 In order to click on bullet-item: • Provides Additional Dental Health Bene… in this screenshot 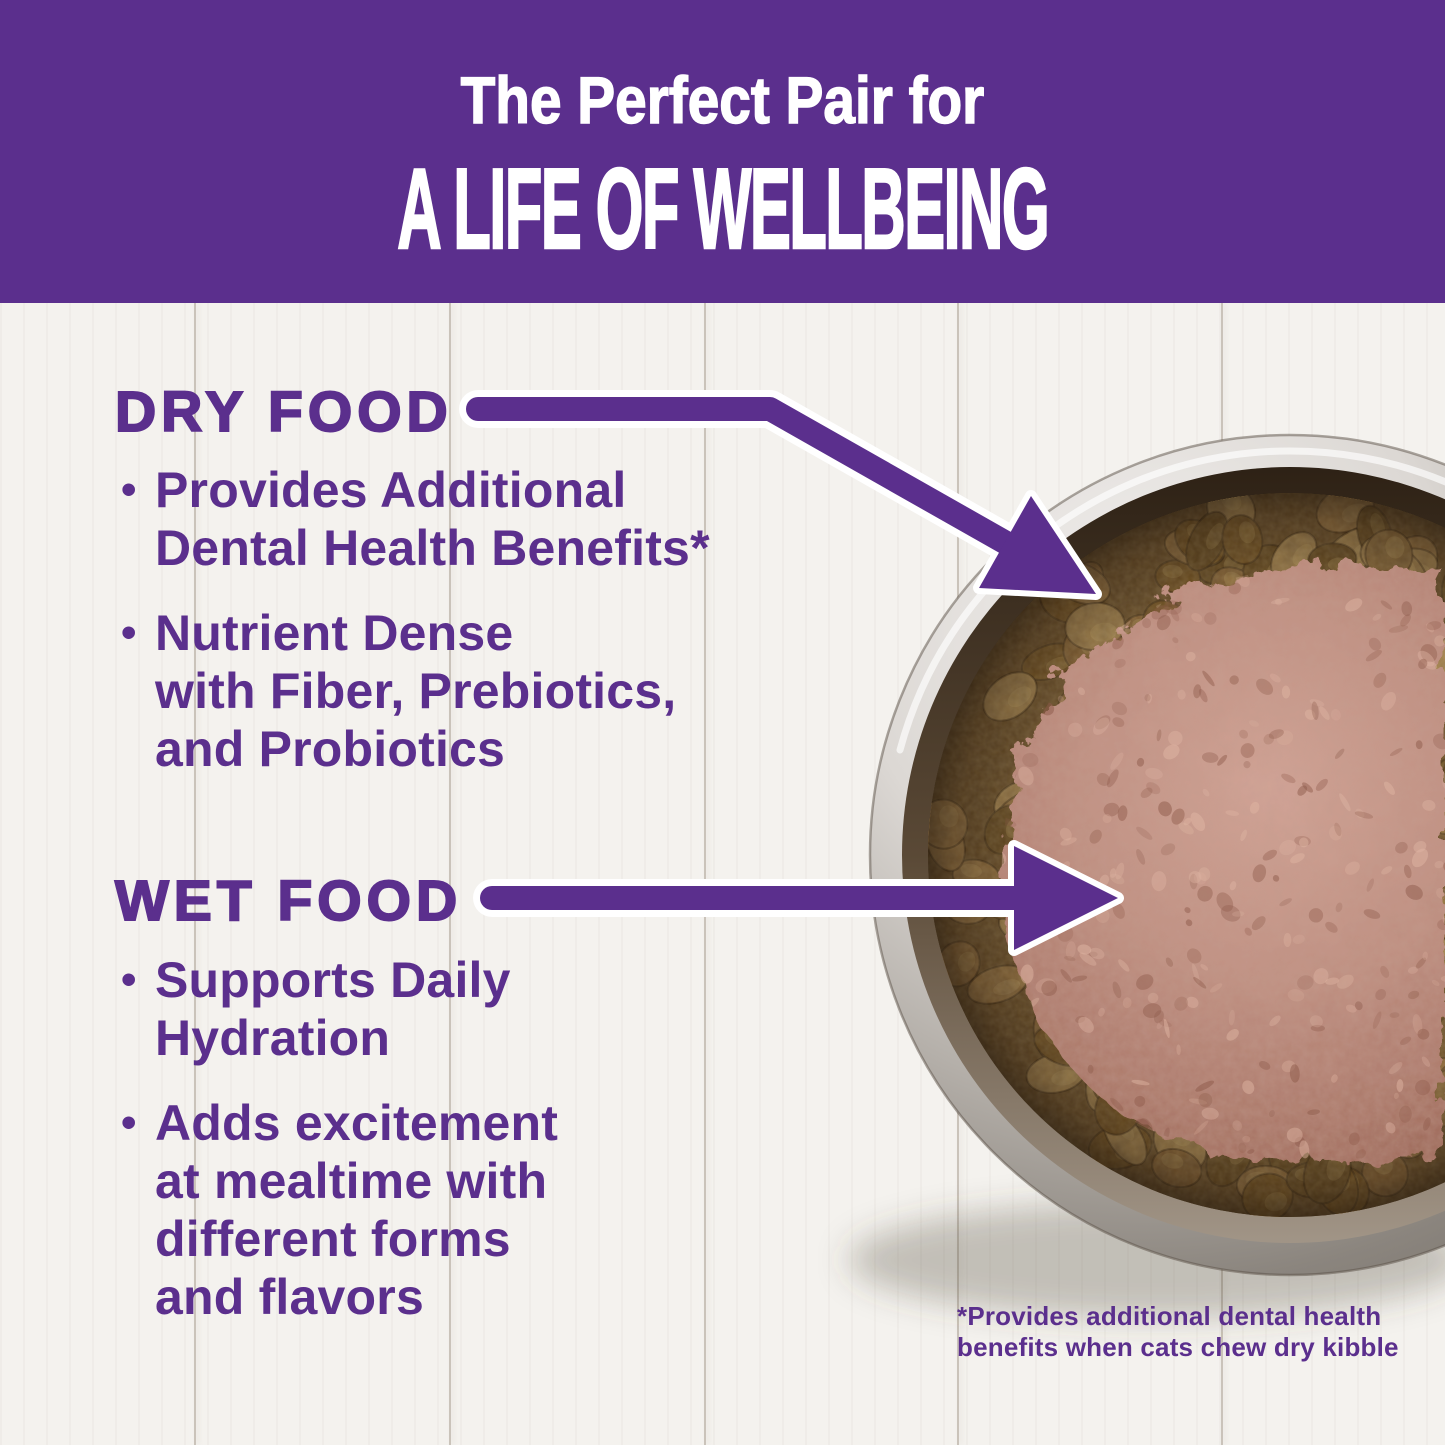, I will do `click(415, 519)`.